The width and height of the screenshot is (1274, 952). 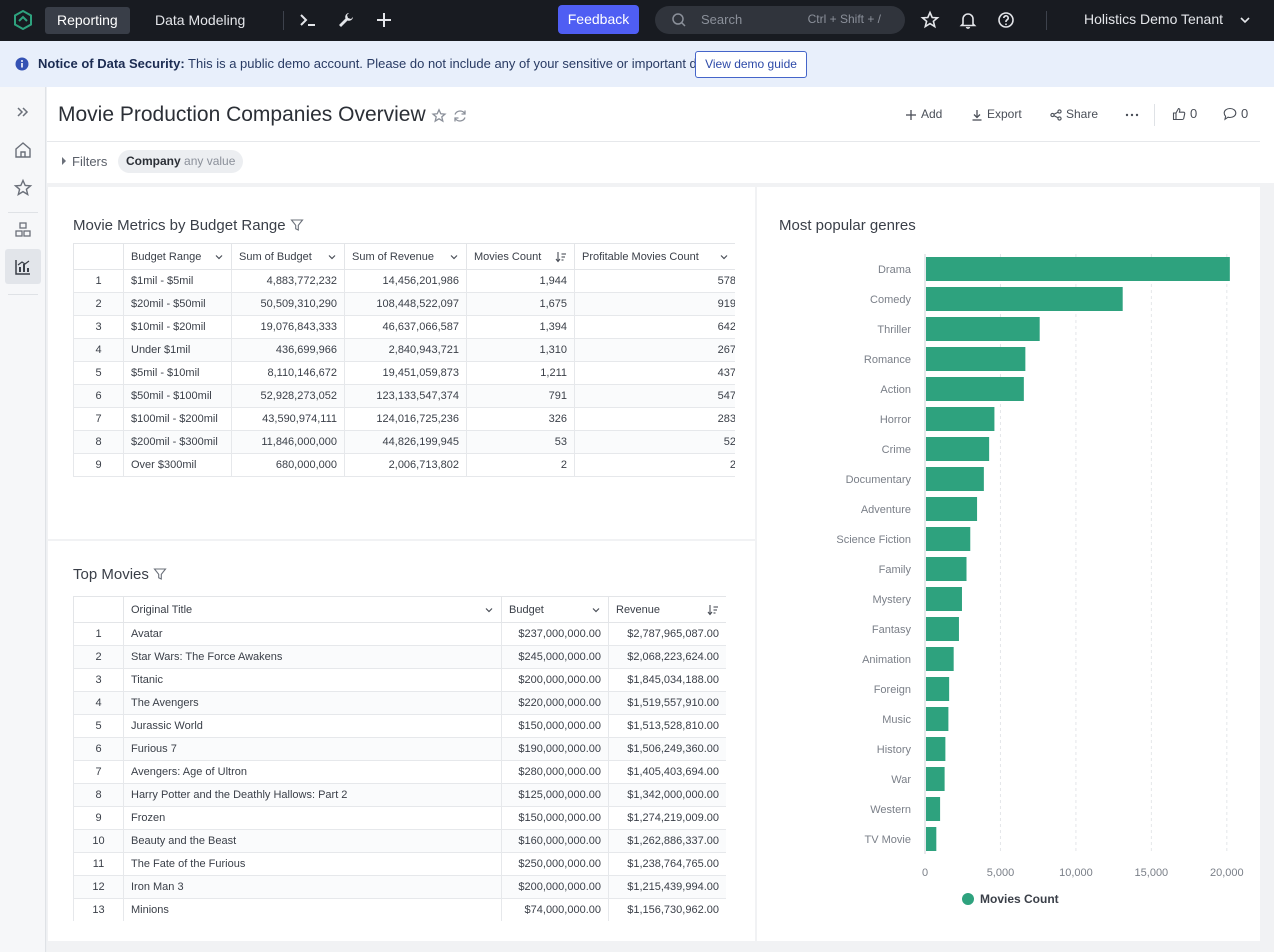 What do you see at coordinates (384, 20) in the screenshot?
I see `plus-icon` at bounding box center [384, 20].